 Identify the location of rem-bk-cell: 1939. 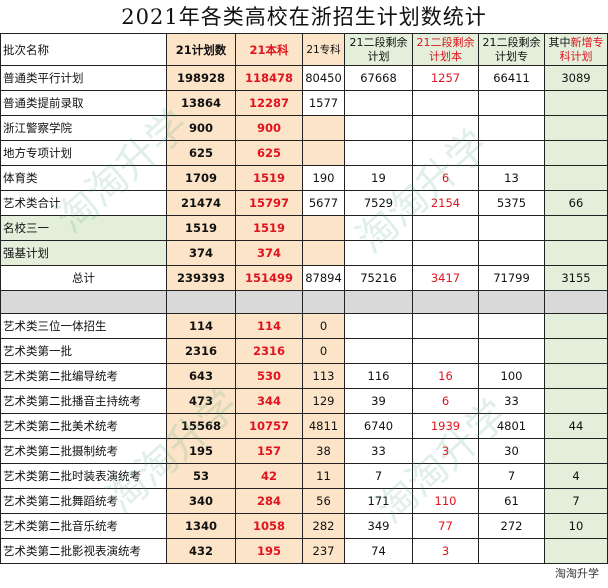
(445, 426).